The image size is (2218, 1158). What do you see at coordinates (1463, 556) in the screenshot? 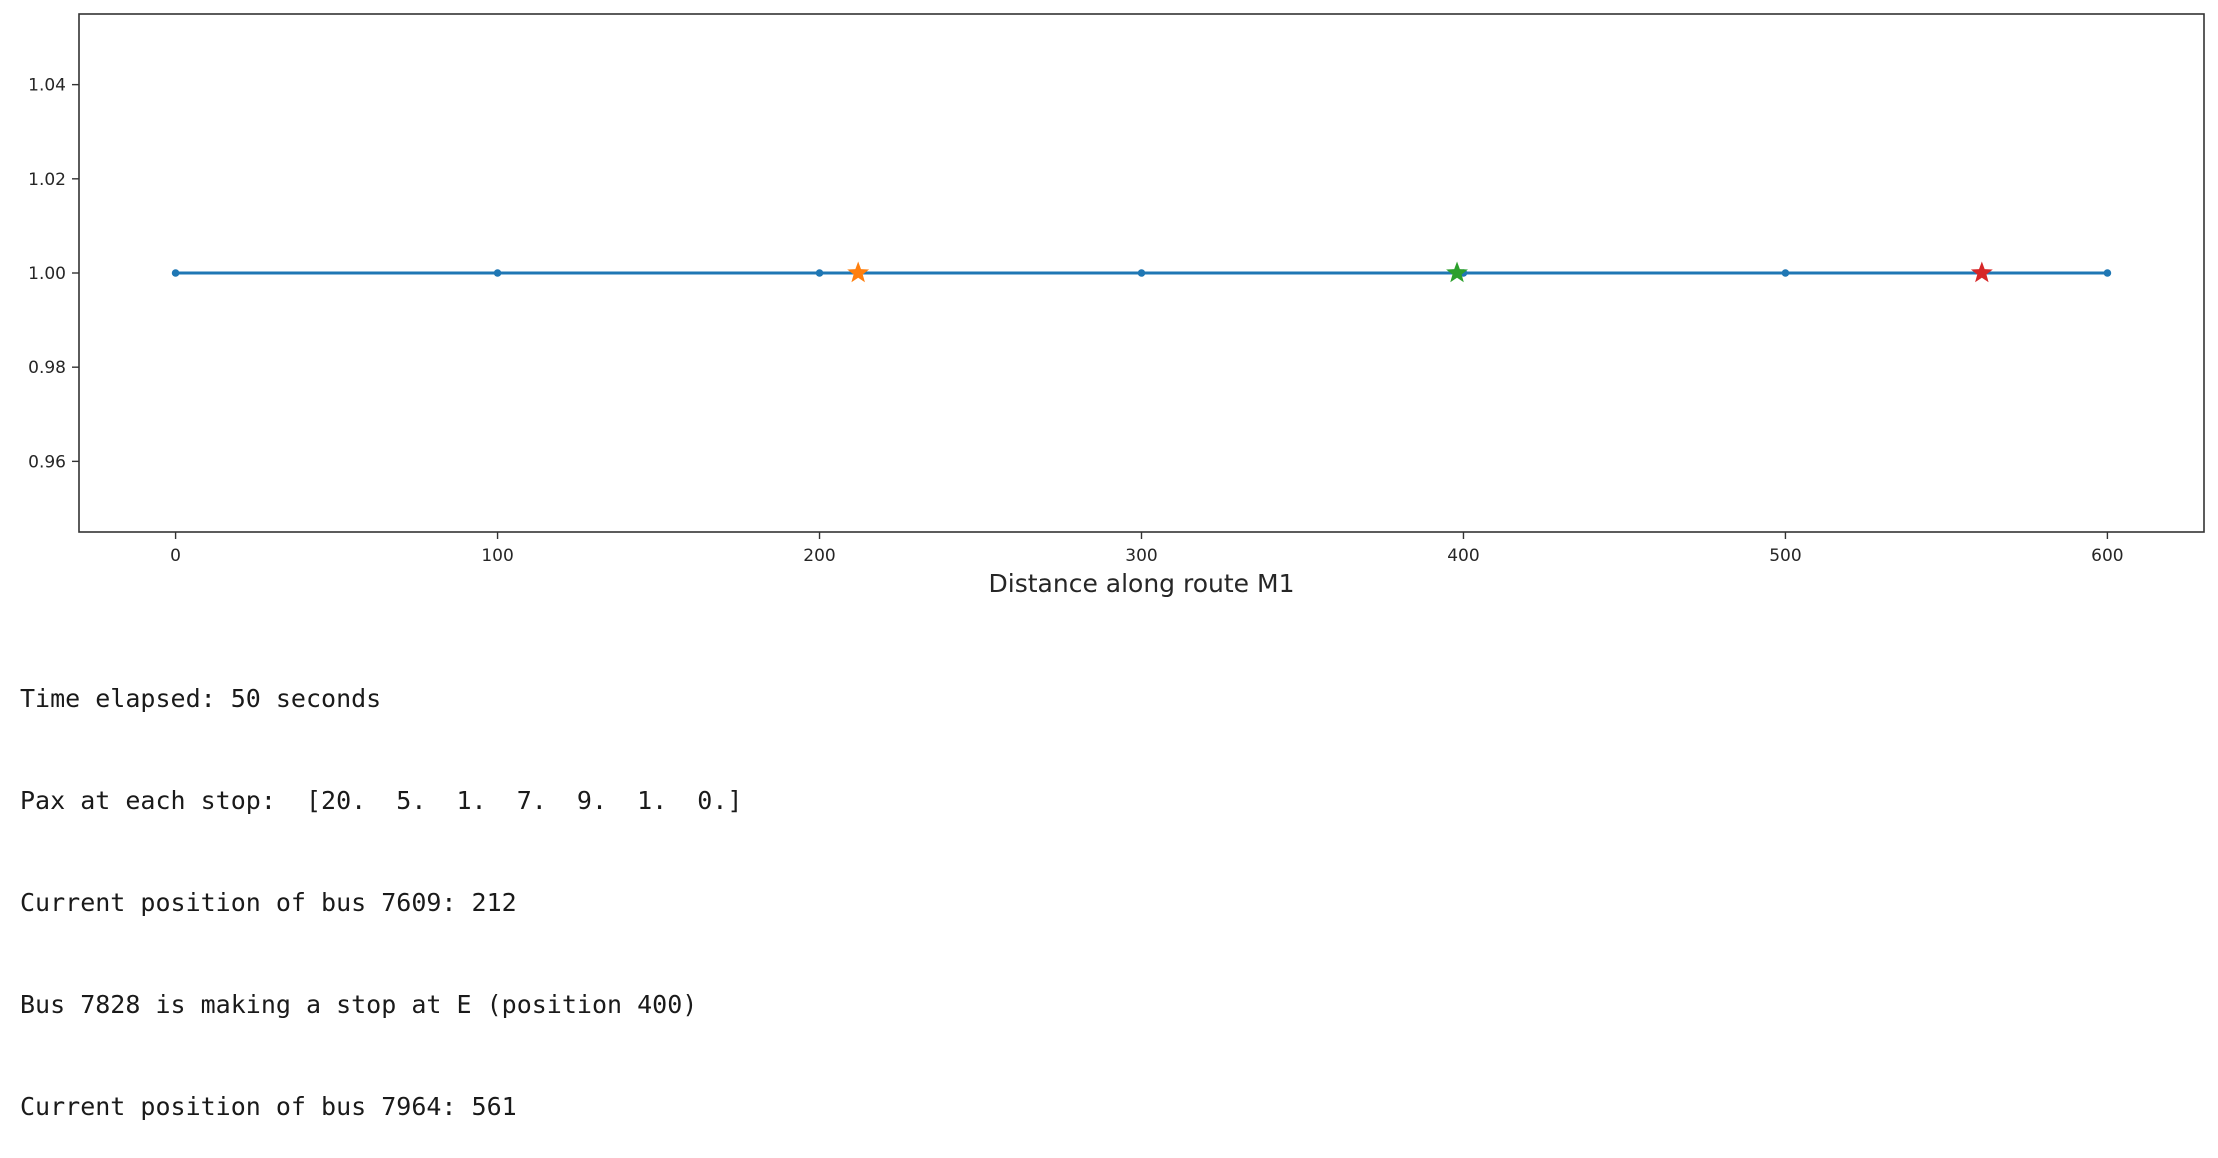
I see `x-tick-label: 400` at bounding box center [1463, 556].